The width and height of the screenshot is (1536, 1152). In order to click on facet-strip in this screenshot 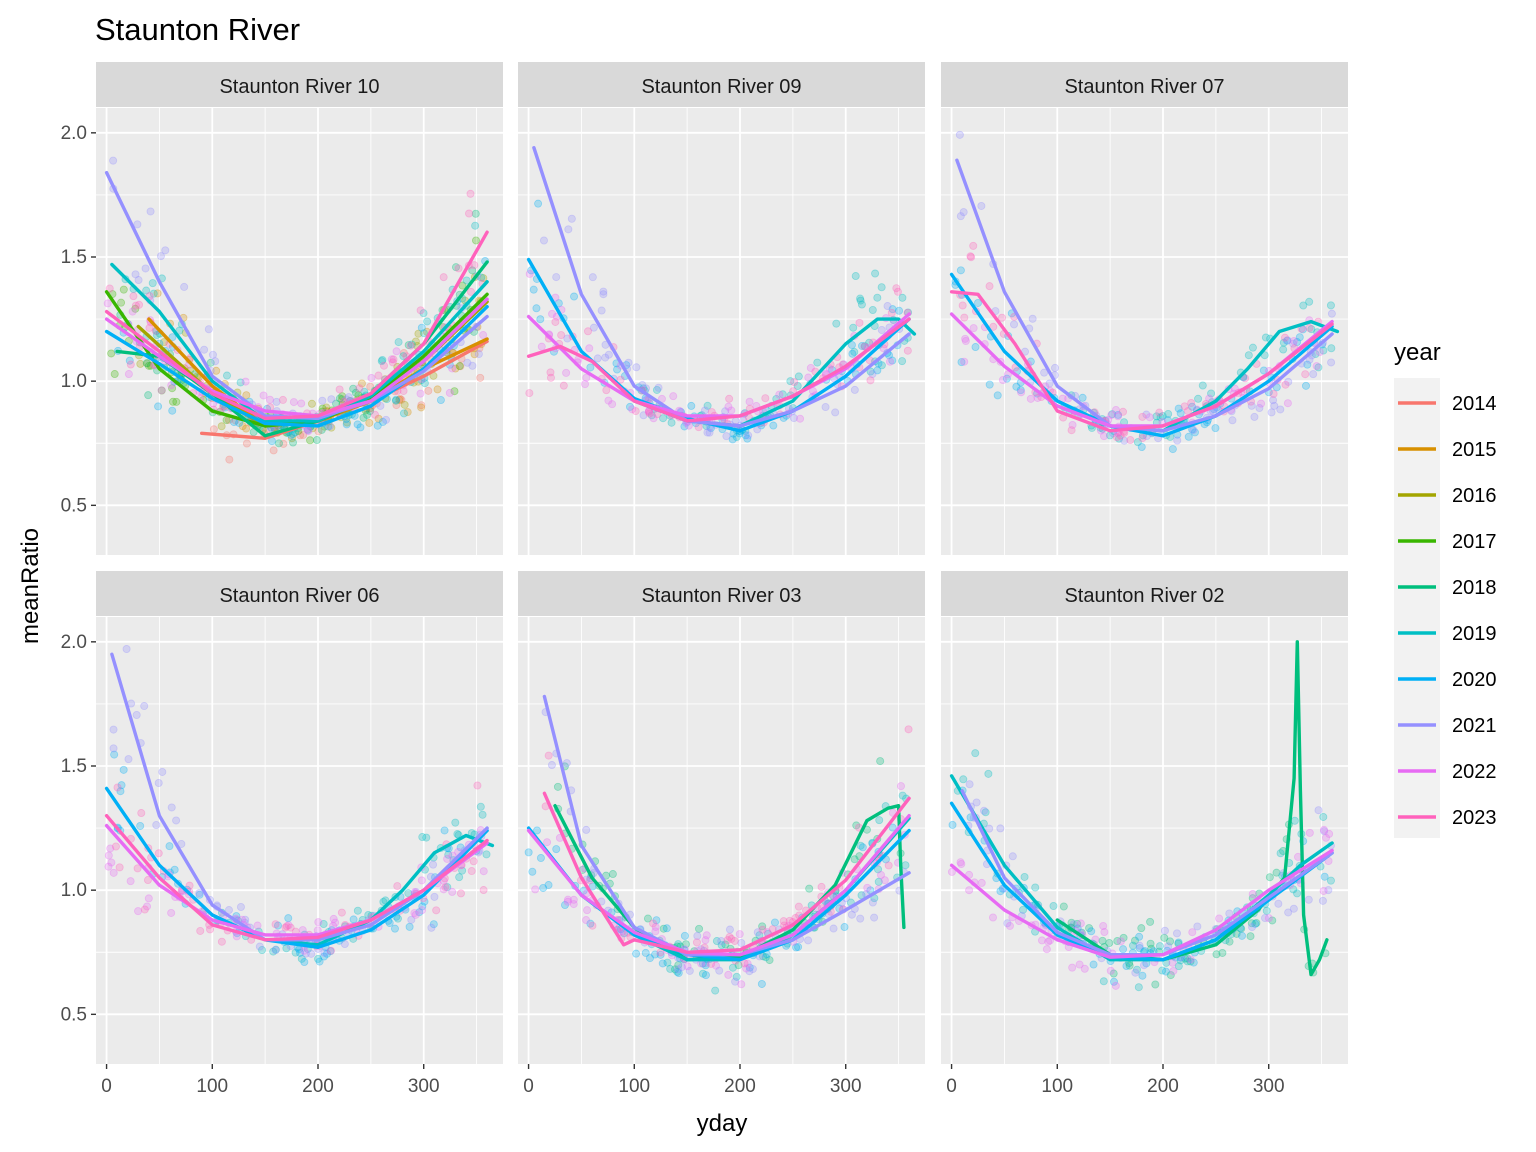, I will do `click(1144, 84)`.